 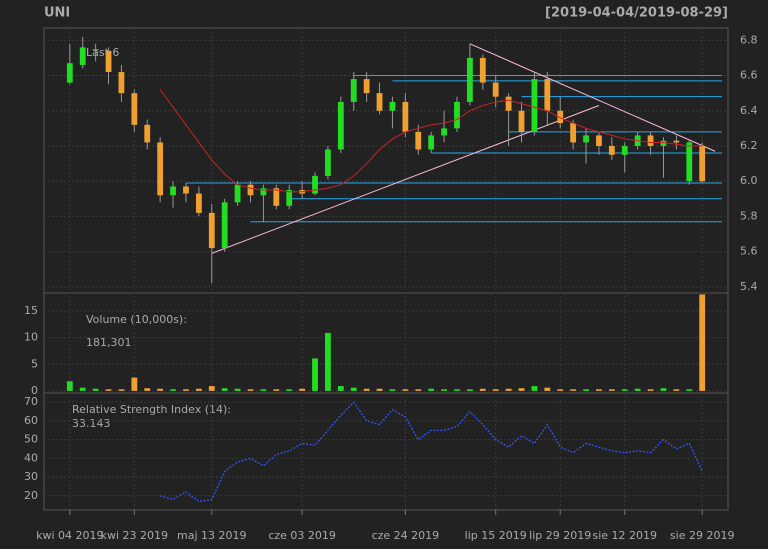 What do you see at coordinates (496, 535) in the screenshot?
I see `x-tick-label: lip 15 2019` at bounding box center [496, 535].